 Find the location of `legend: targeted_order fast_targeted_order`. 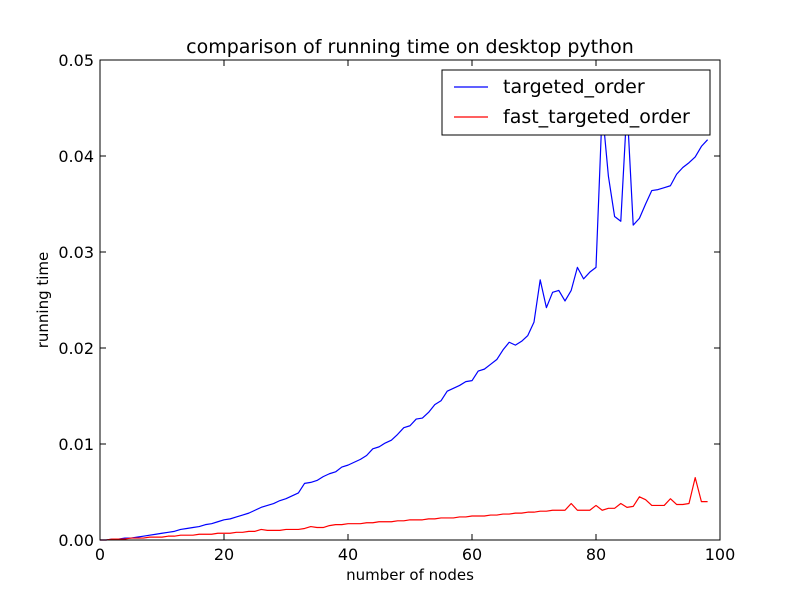

legend: targeted_order fast_targeted_order is located at coordinates (576, 102).